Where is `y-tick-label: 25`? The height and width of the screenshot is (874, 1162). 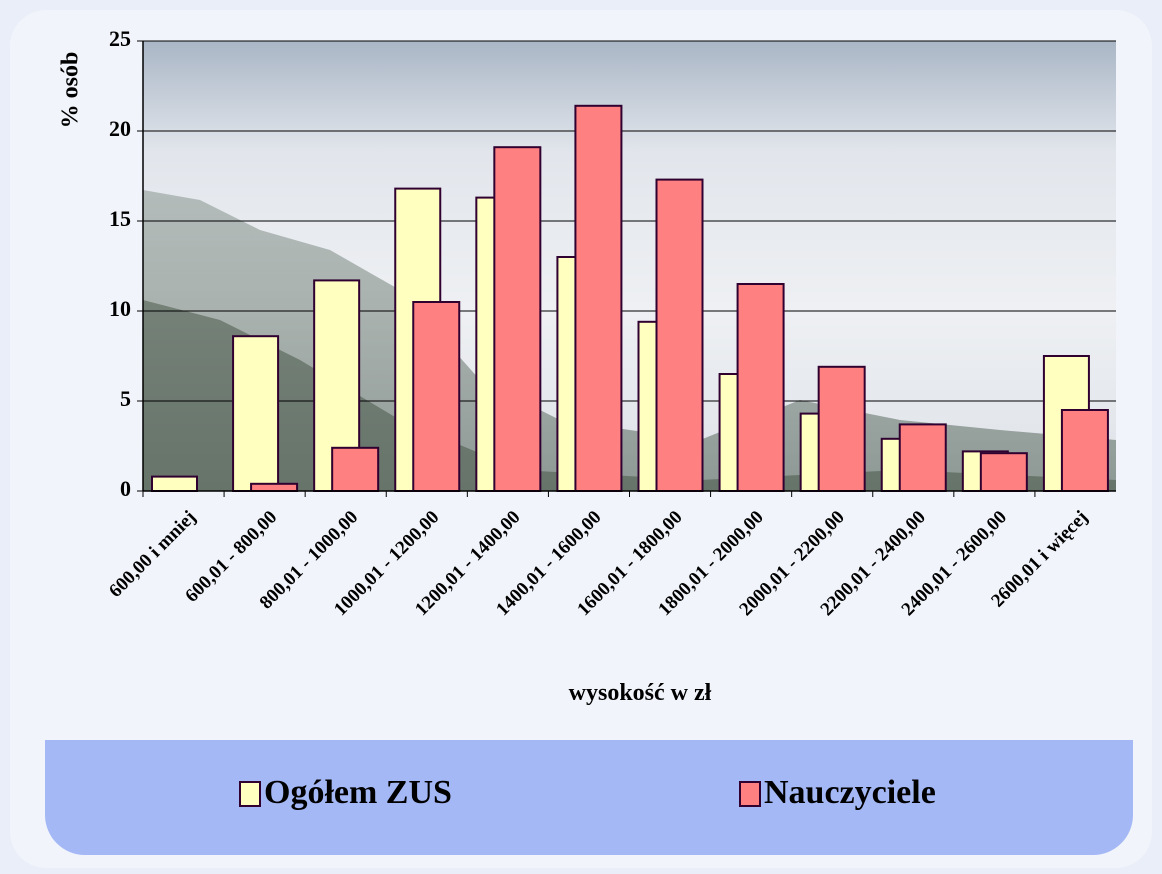
y-tick-label: 25 is located at coordinates (120, 38).